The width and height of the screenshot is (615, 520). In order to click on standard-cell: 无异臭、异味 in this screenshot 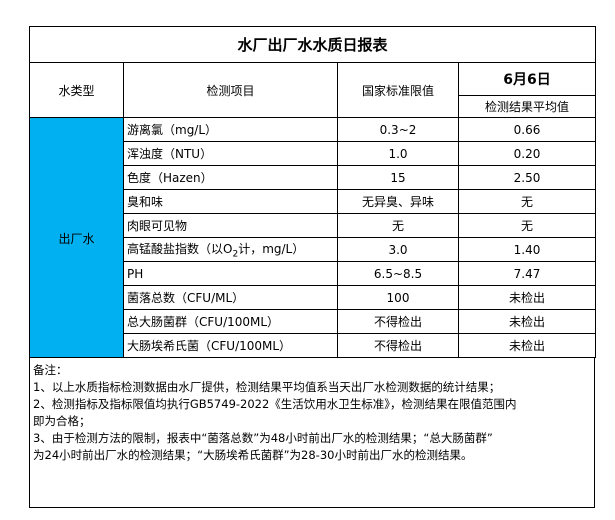, I will do `click(398, 201)`.